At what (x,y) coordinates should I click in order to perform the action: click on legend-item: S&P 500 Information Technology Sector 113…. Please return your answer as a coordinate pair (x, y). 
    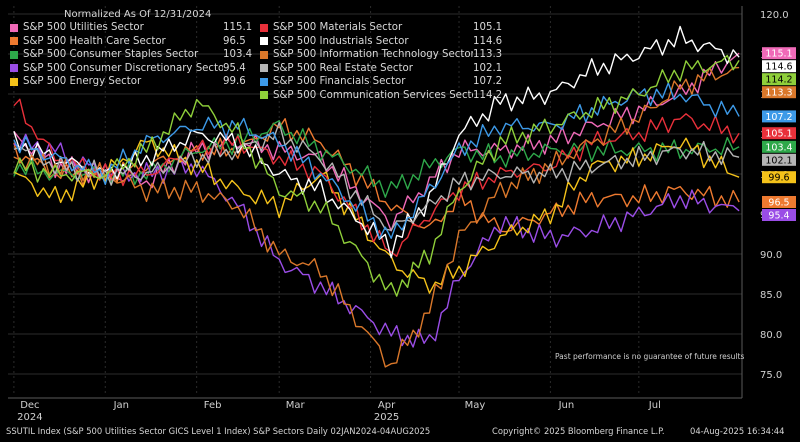
    Looking at the image, I should click on (385, 55).